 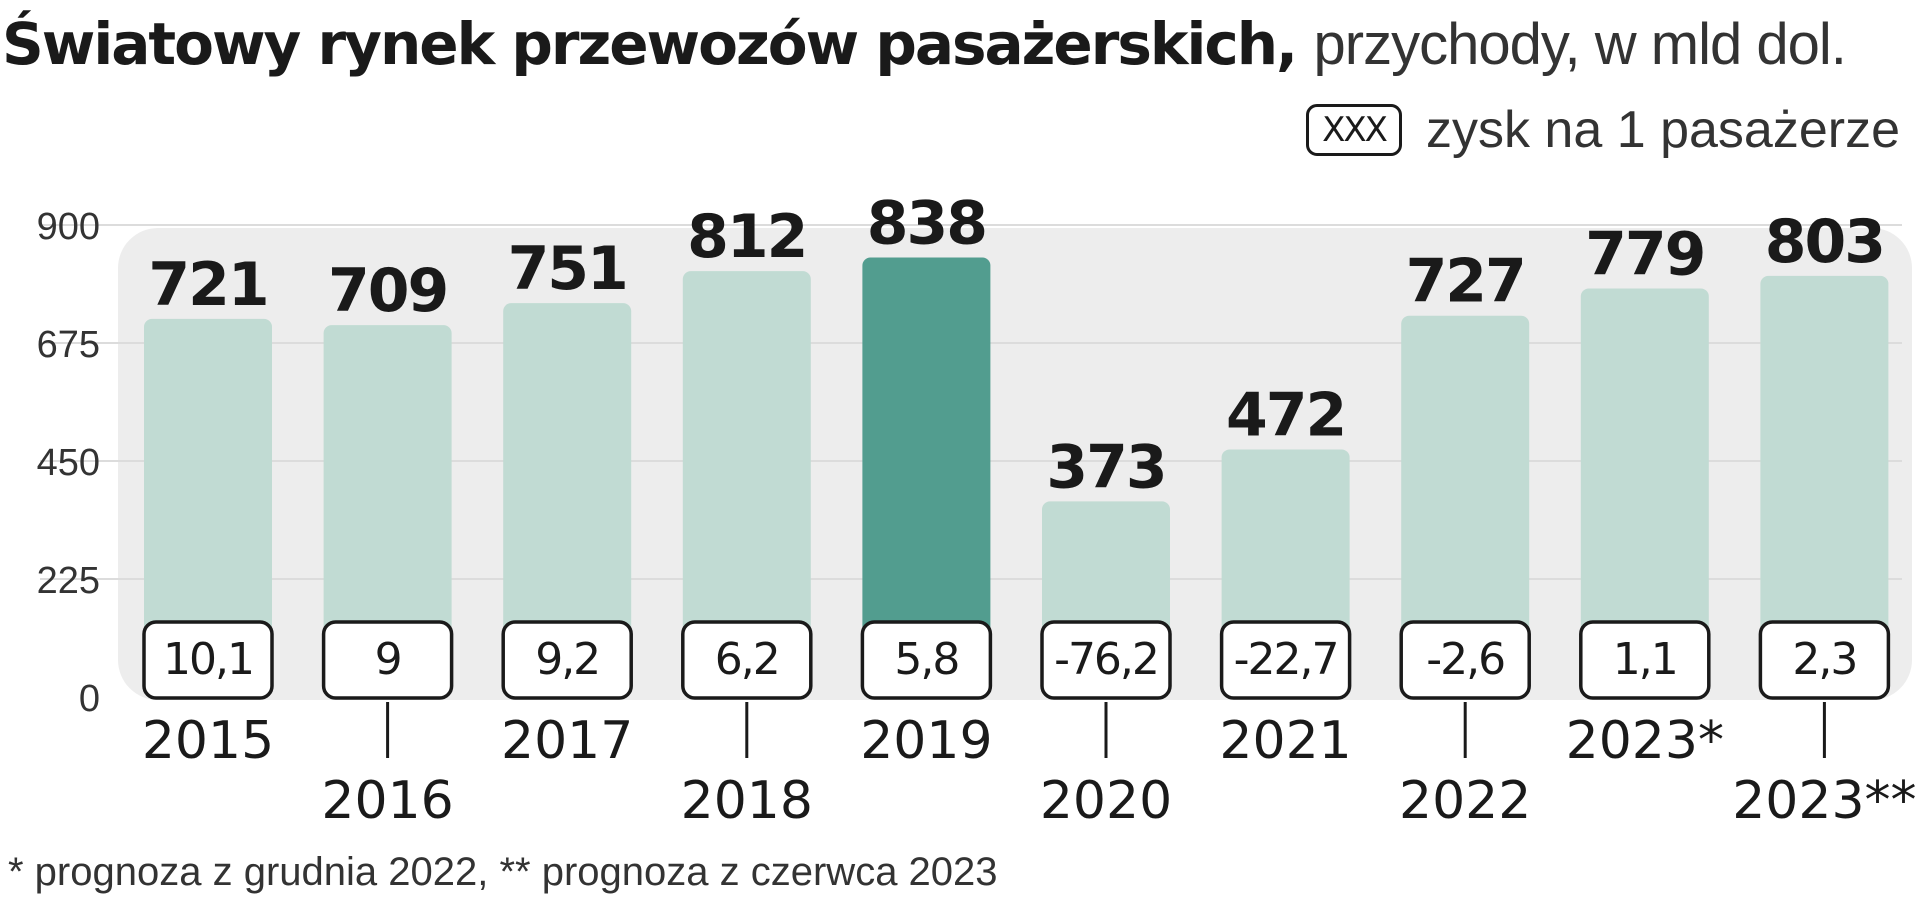 I want to click on profit-label: 9, so click(x=388, y=659).